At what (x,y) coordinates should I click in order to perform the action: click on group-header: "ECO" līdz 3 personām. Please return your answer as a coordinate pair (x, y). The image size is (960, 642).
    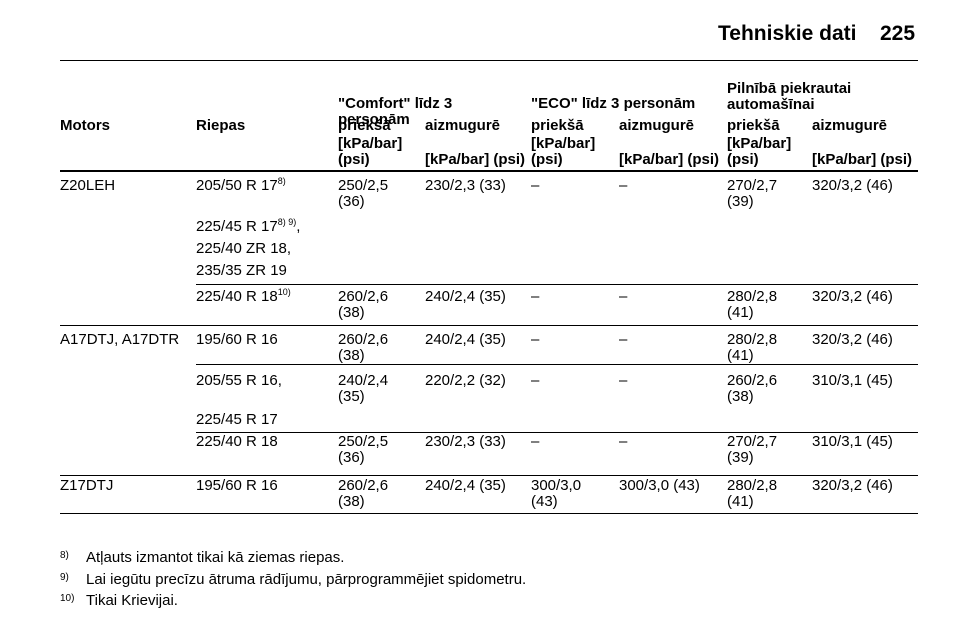
    Looking at the image, I should click on (613, 103).